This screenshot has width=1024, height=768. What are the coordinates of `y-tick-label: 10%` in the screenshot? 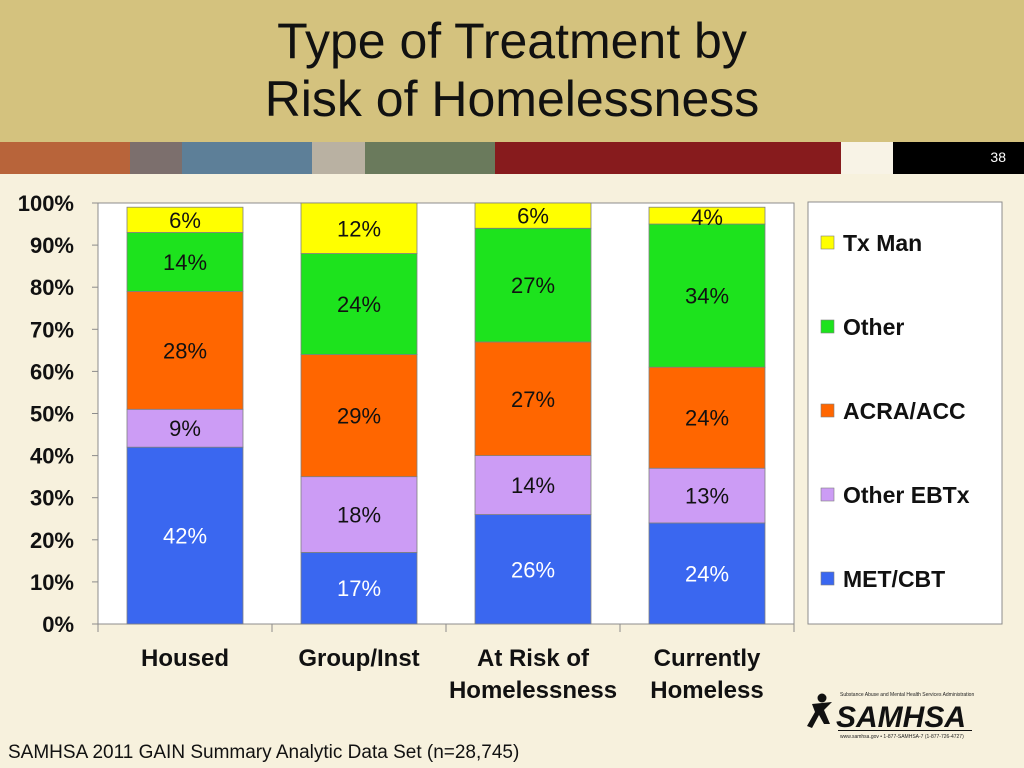 It's located at (52, 582).